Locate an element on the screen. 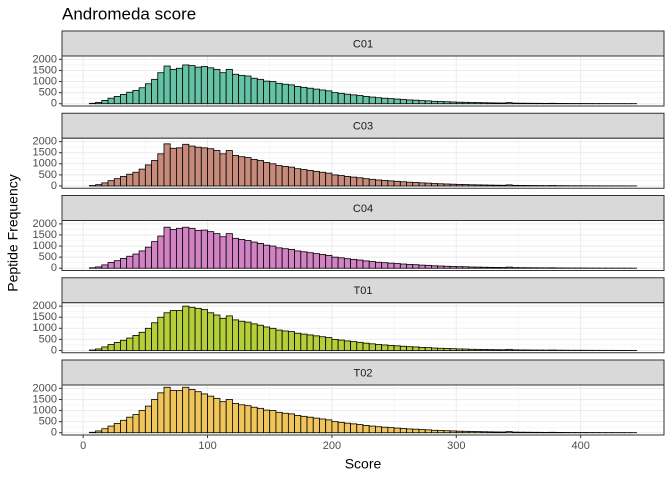 The image size is (672, 480). y-tick-label: 500 is located at coordinates (48, 93).